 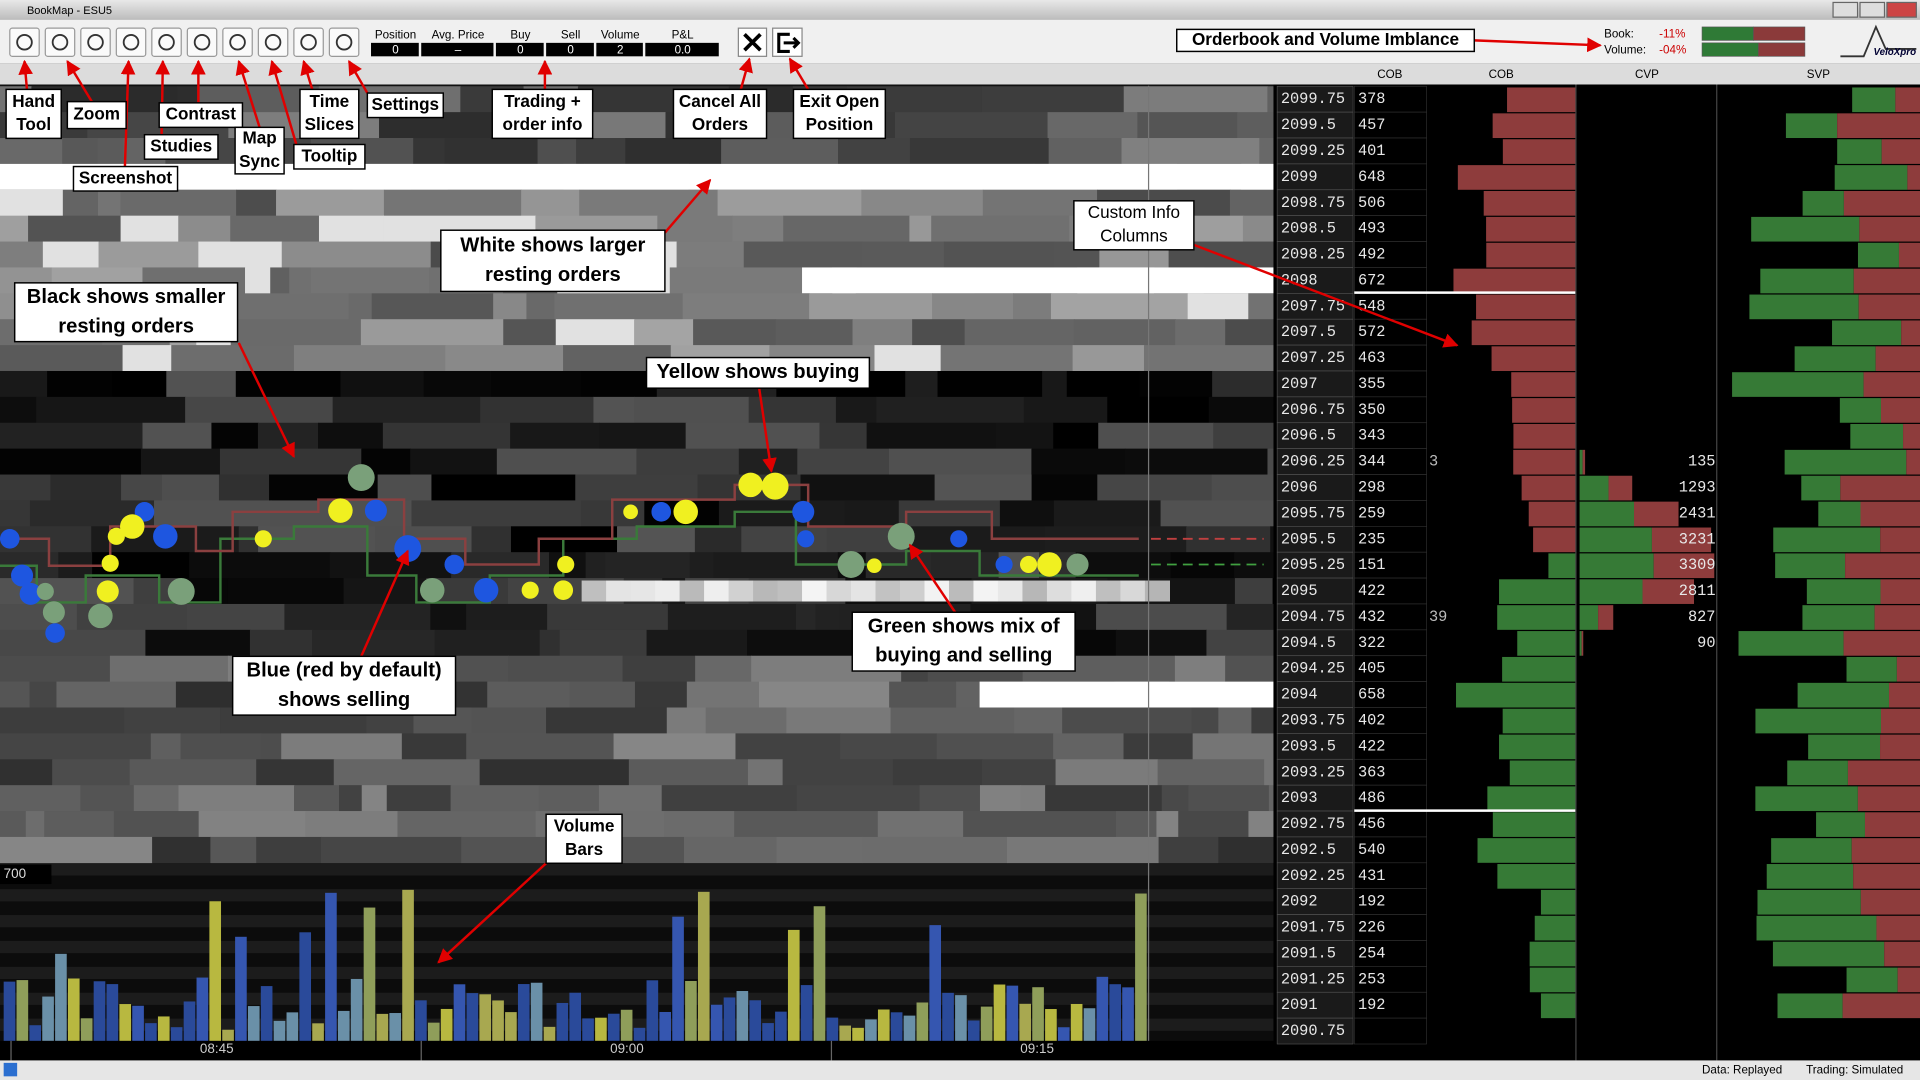 What do you see at coordinates (1313, 617) in the screenshot?
I see `price: 2094.75` at bounding box center [1313, 617].